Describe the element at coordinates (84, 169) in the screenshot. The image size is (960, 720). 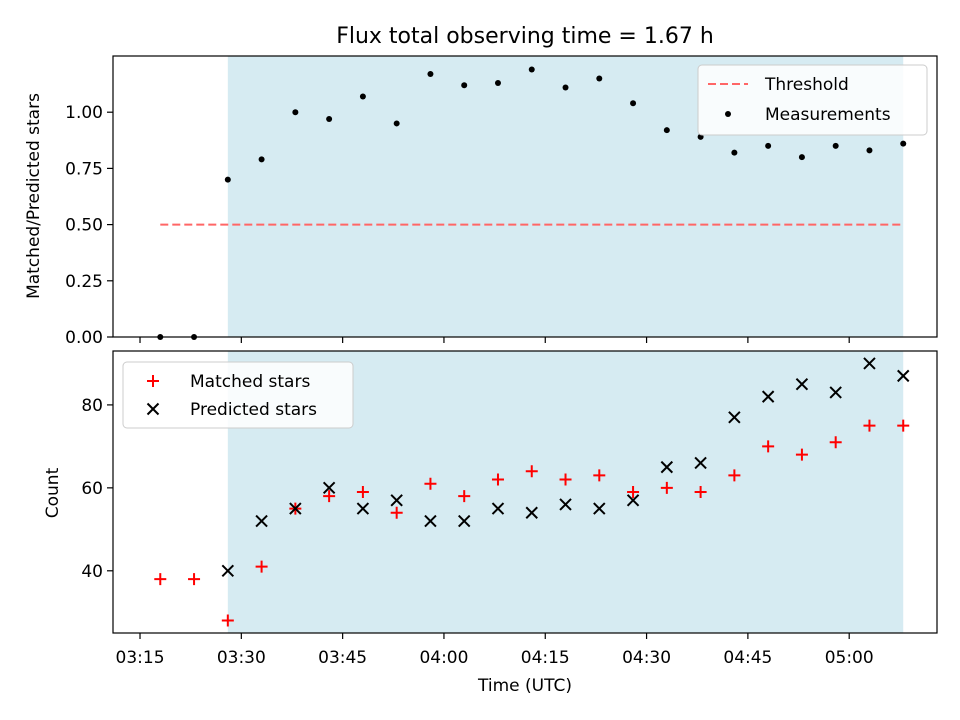
I see `y-tick-label: 0.75` at that location.